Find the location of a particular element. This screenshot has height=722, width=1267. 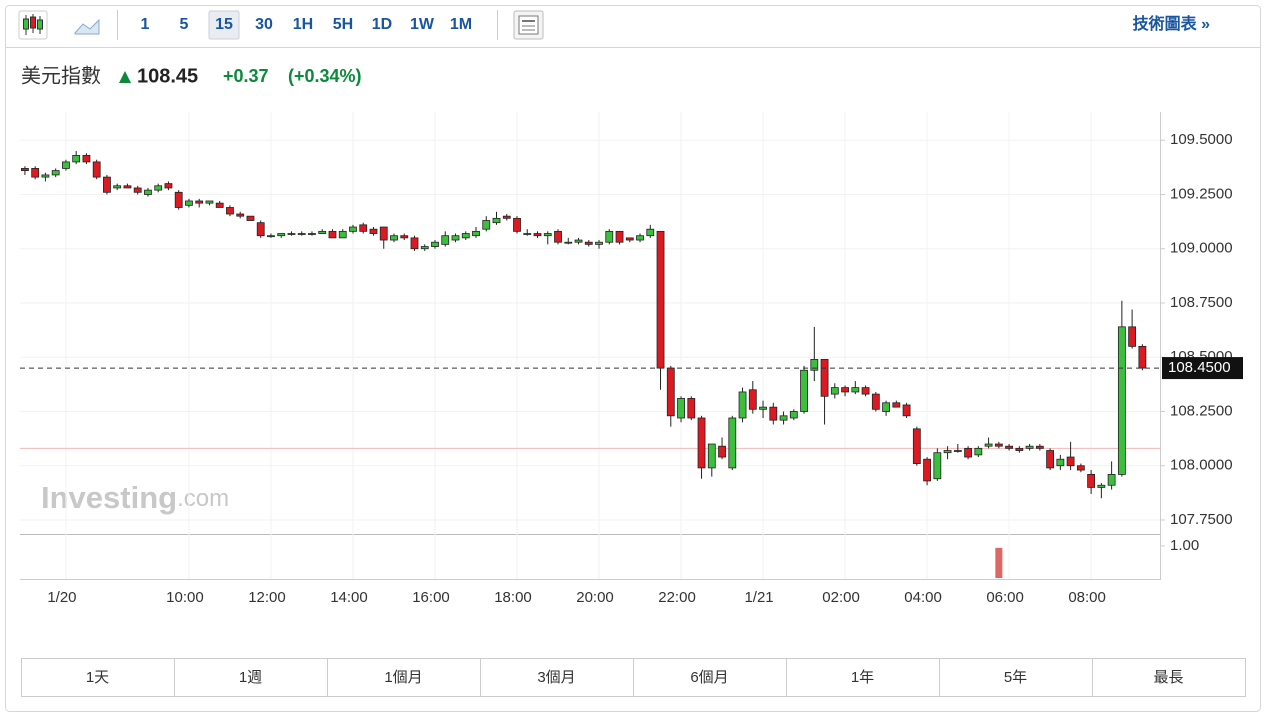

candle-icon is located at coordinates (33, 25).